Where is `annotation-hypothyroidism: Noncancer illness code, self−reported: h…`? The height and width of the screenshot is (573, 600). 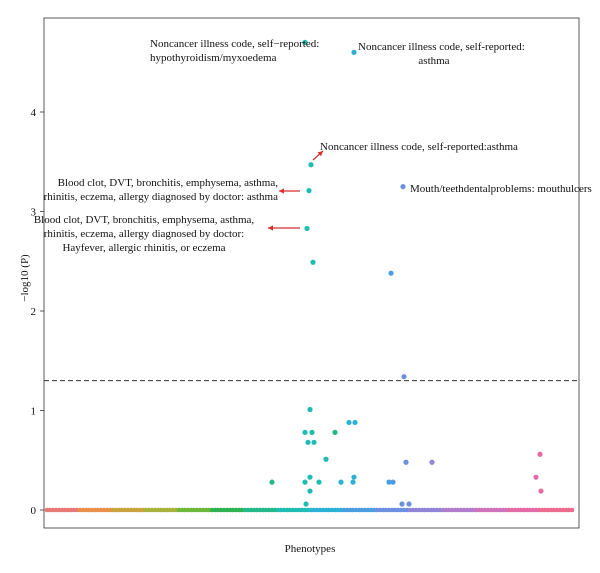
annotation-hypothyroidism: Noncancer illness code, self−reported: h… is located at coordinates (235, 51).